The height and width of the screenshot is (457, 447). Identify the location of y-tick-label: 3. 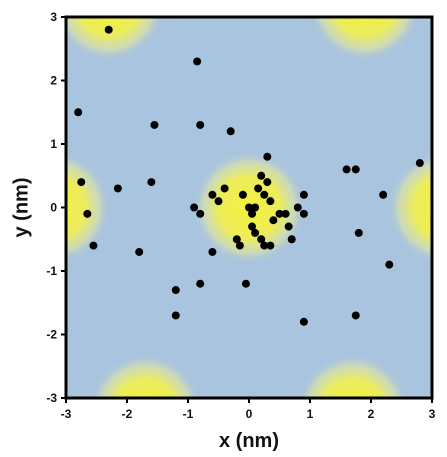
(53, 17).